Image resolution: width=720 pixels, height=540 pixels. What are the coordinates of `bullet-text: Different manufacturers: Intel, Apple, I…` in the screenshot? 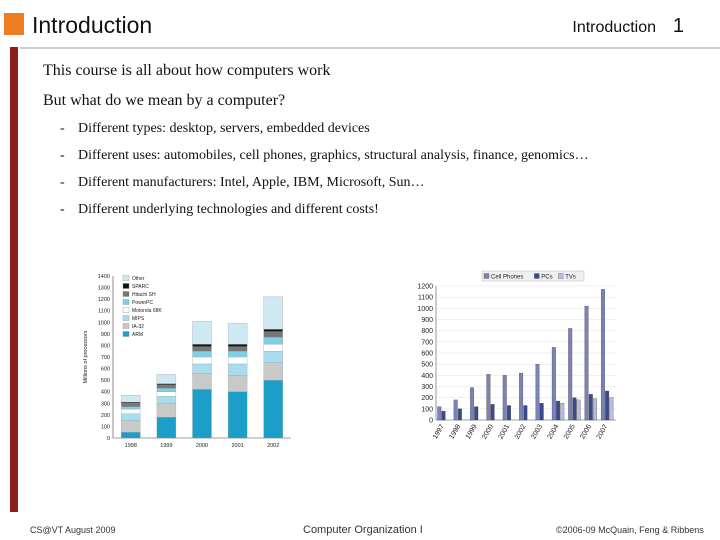 It's located at (251, 182).